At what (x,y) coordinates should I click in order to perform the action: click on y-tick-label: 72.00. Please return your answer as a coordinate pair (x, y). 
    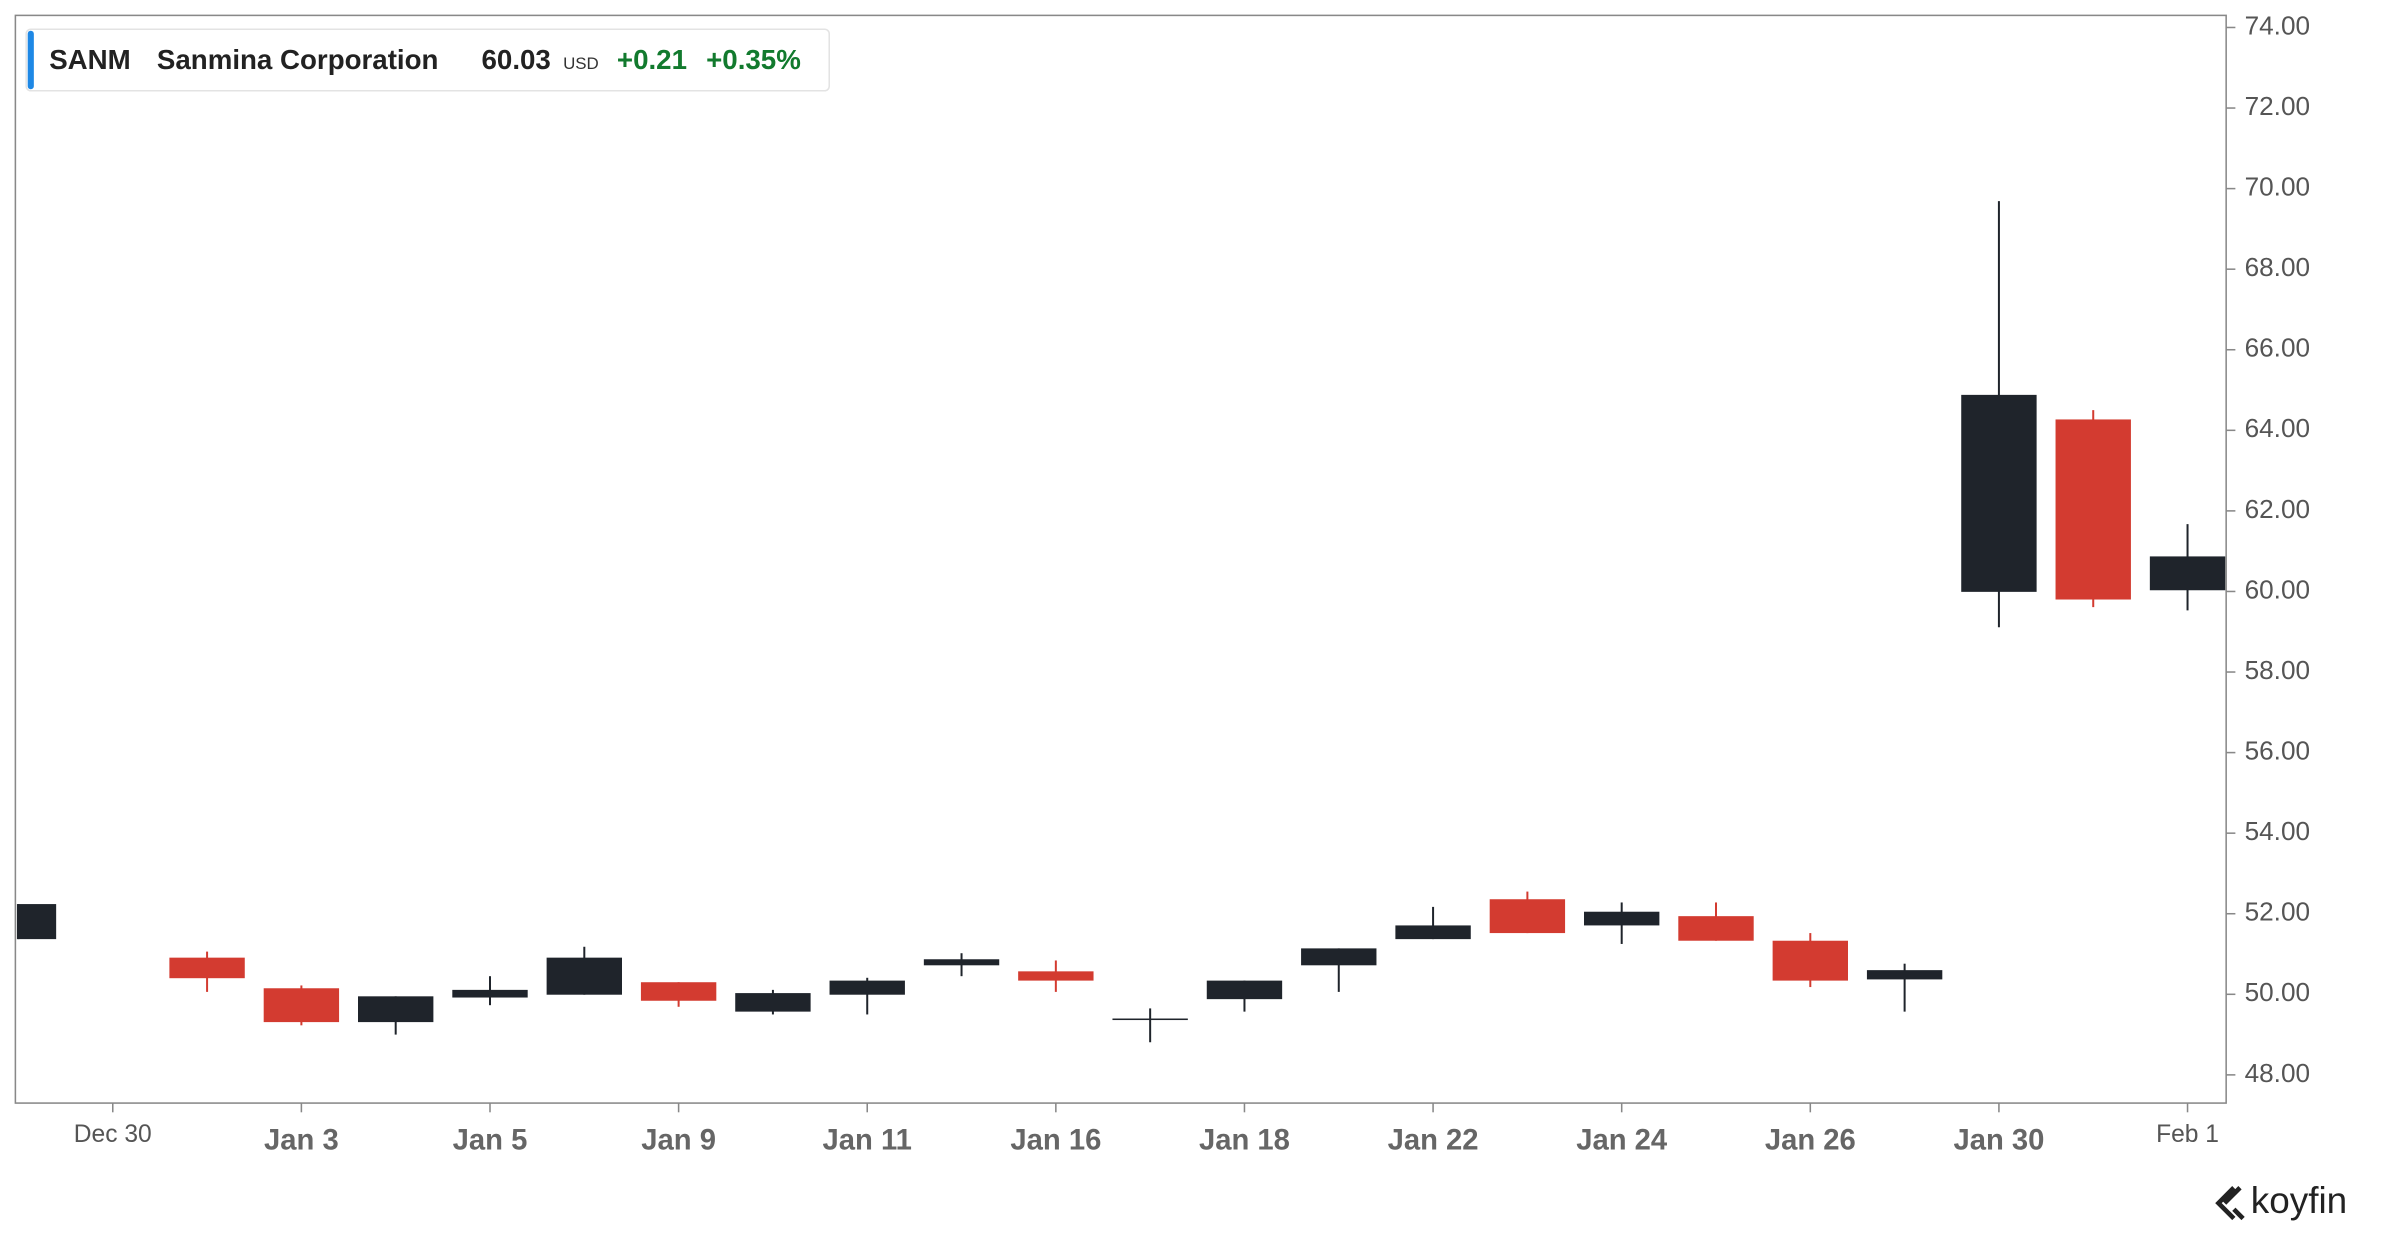
    Looking at the image, I should click on (2277, 106).